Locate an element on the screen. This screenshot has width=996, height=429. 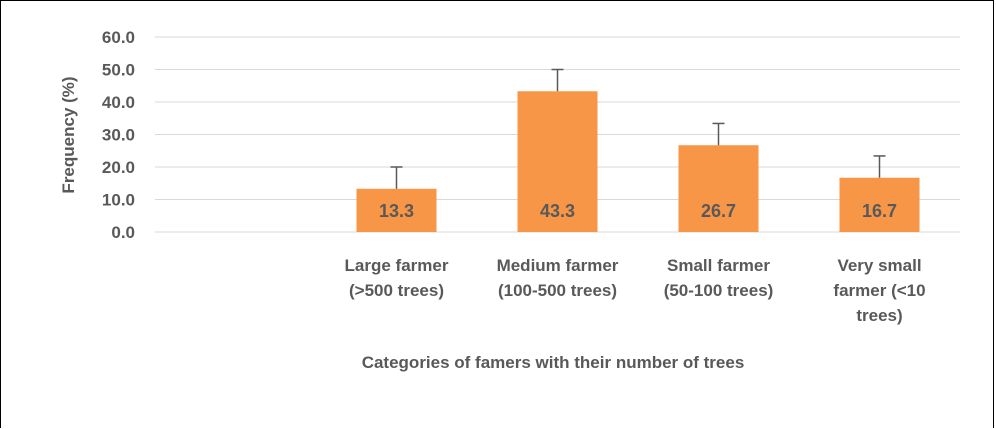
x-tick-label: (>500 trees) is located at coordinates (396, 290).